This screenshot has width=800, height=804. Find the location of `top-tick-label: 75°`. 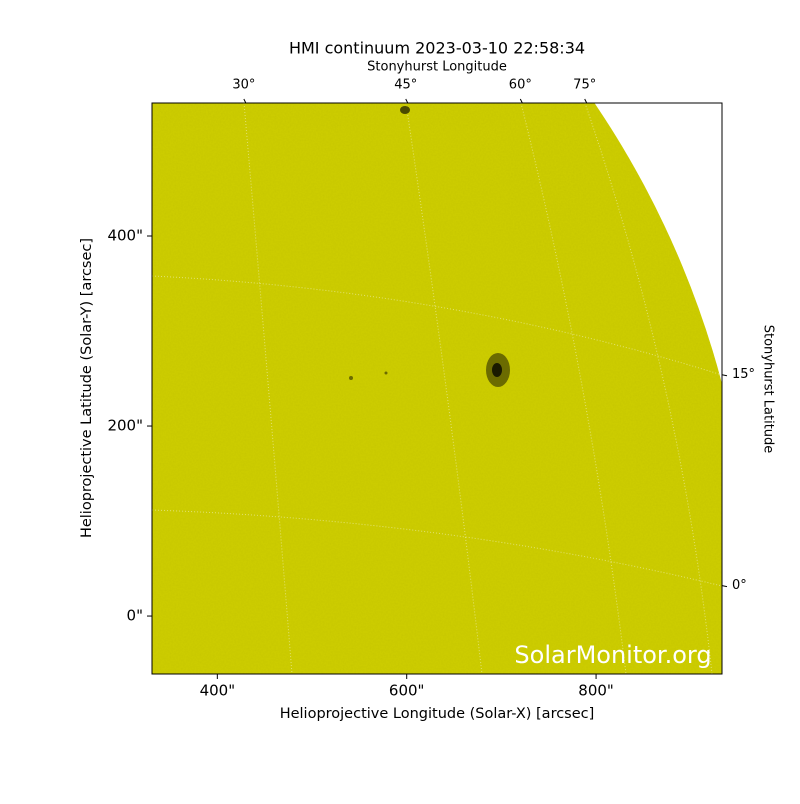

top-tick-label: 75° is located at coordinates (584, 85).